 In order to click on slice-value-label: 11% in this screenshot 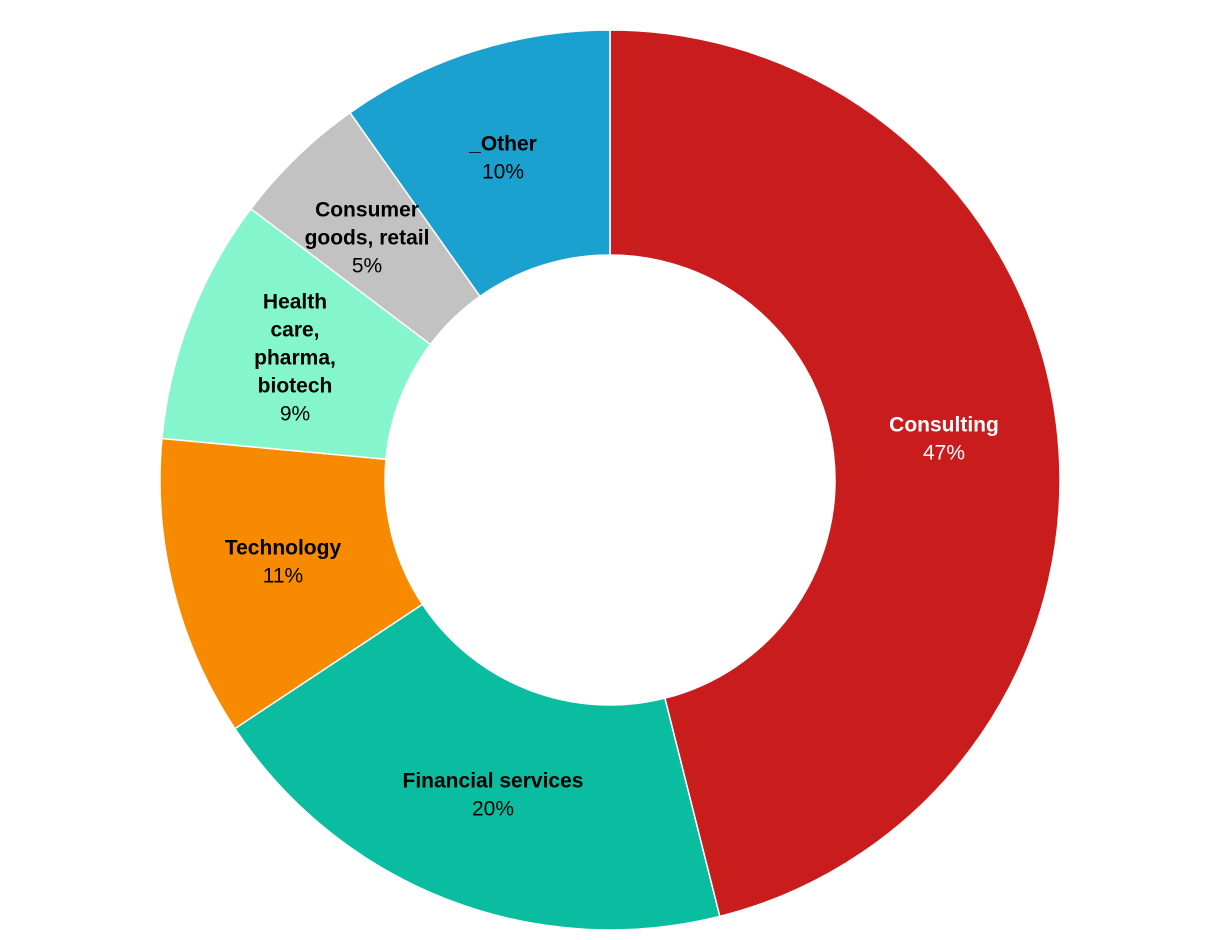, I will do `click(283, 576)`.